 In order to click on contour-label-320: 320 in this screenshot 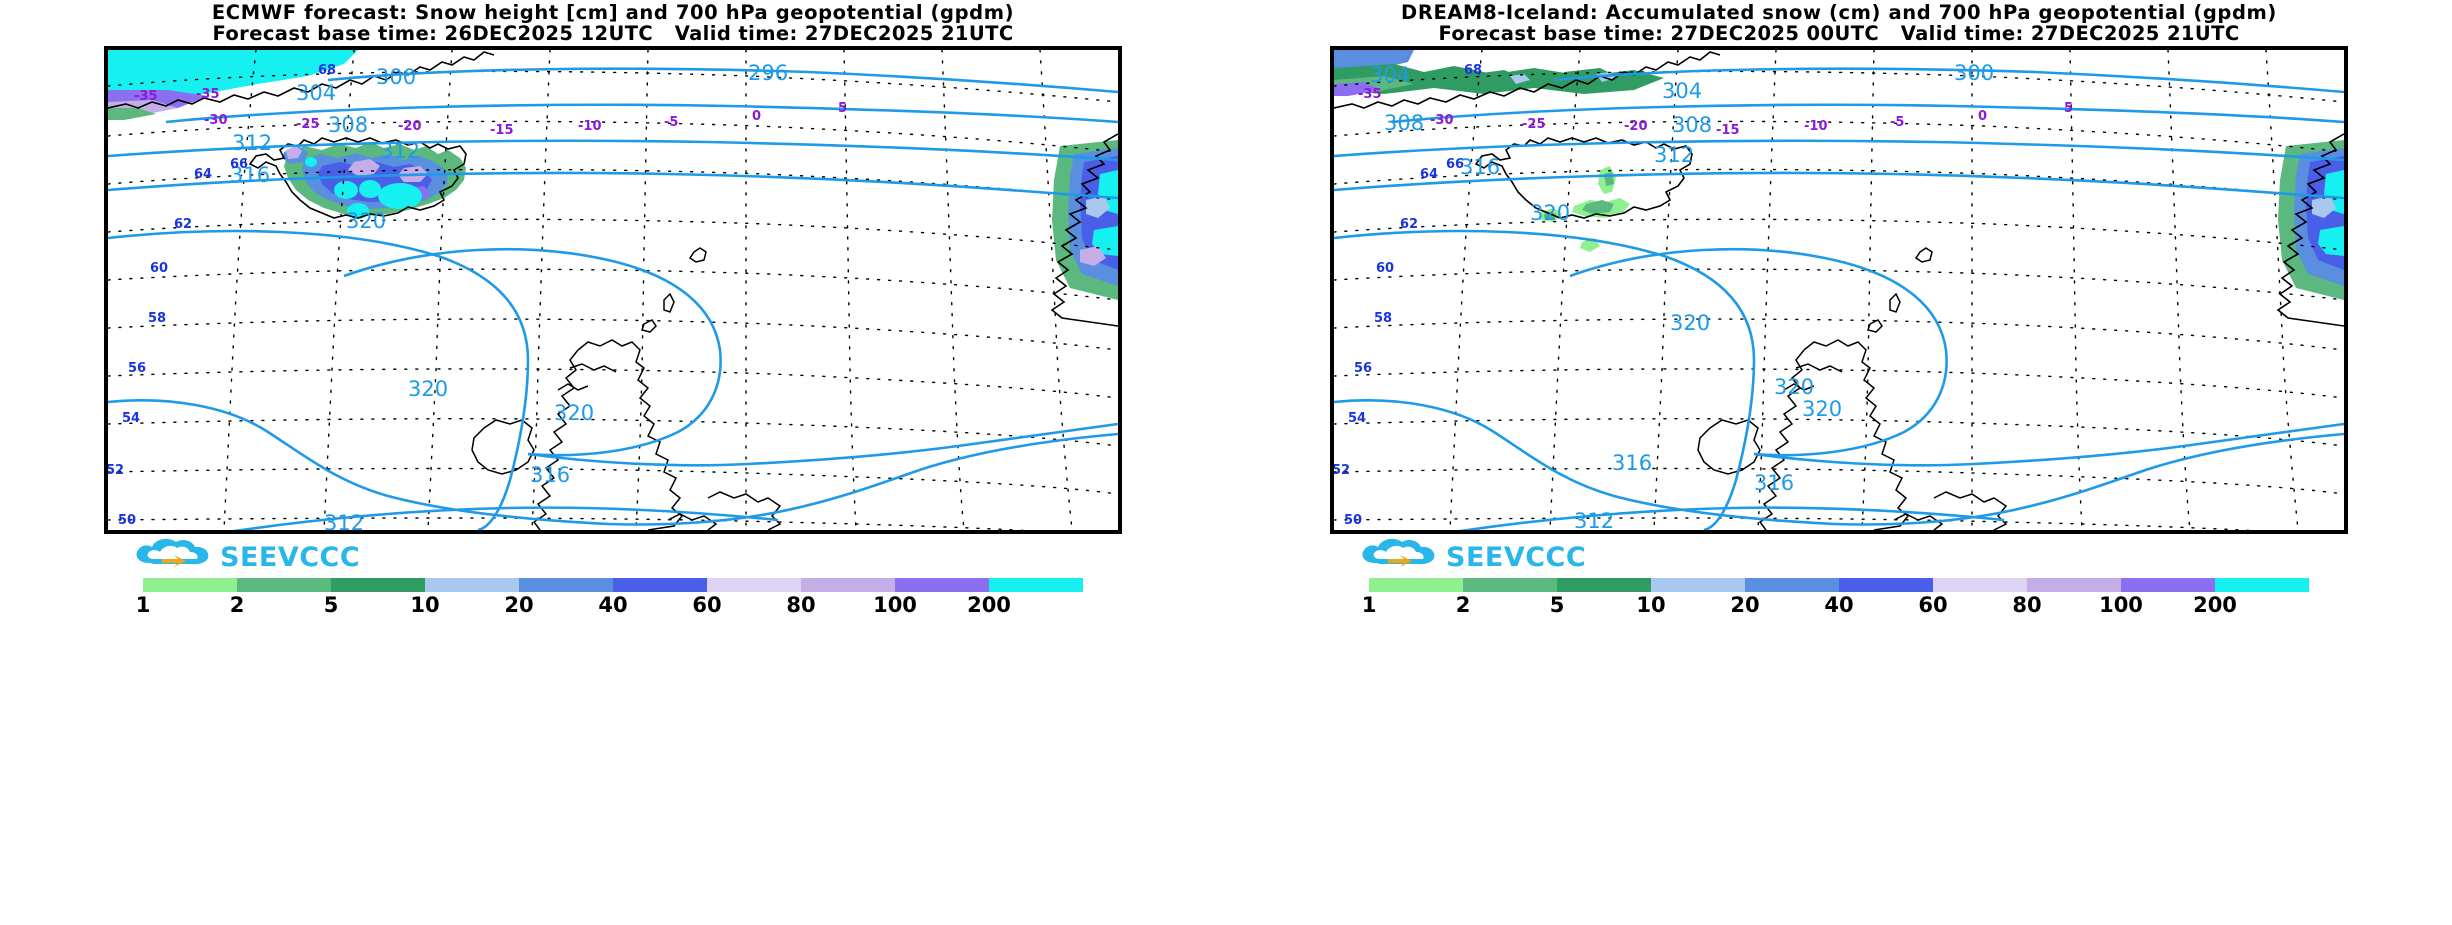, I will do `click(366, 221)`.